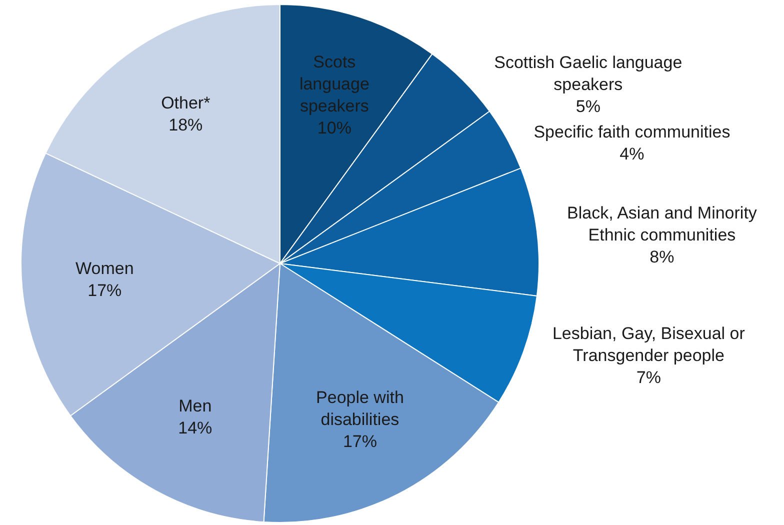 This screenshot has width=784, height=525. I want to click on slice-label: Scottish Gaelic language speakers, so click(588, 73).